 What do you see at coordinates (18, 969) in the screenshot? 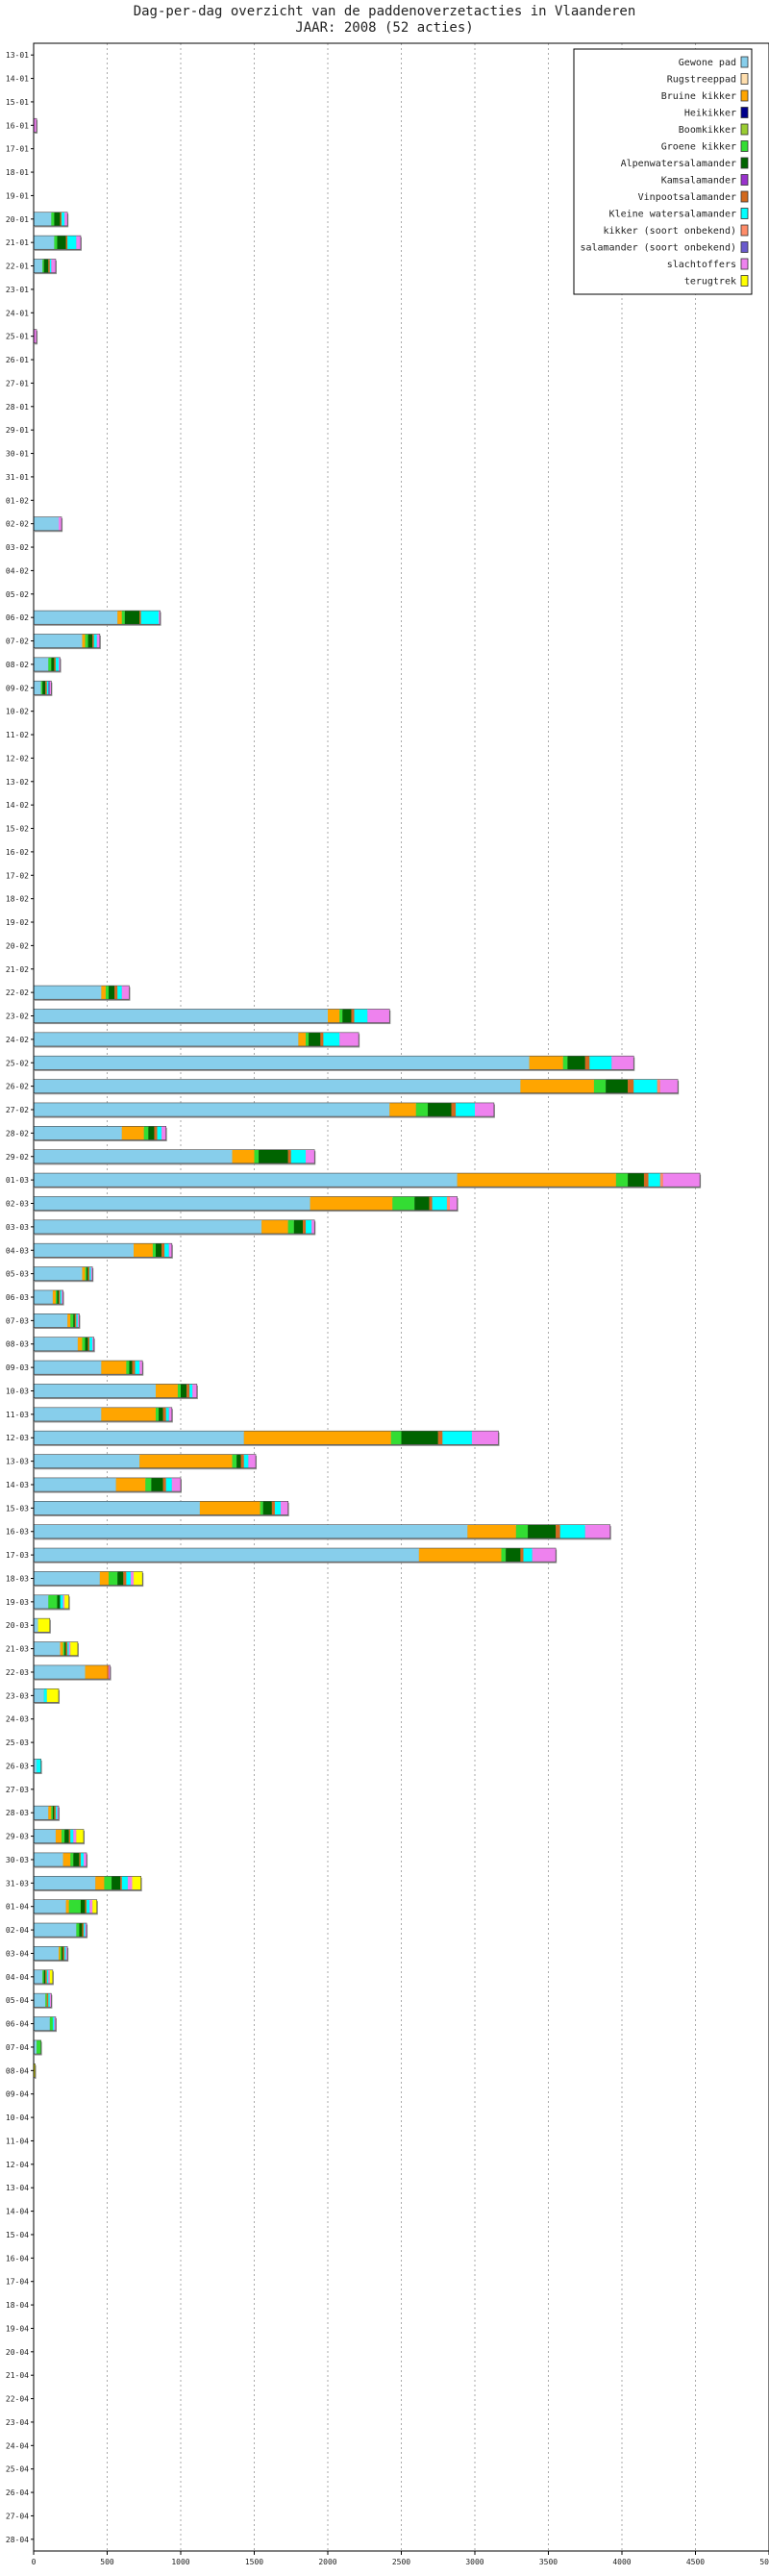
I see `y-tick-label: 21-02` at bounding box center [18, 969].